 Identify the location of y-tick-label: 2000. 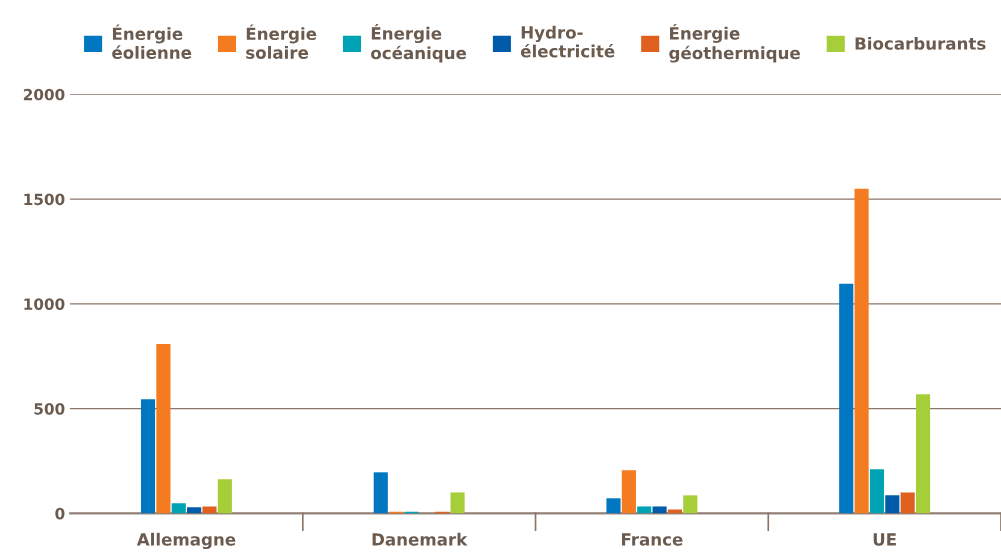
(44, 94).